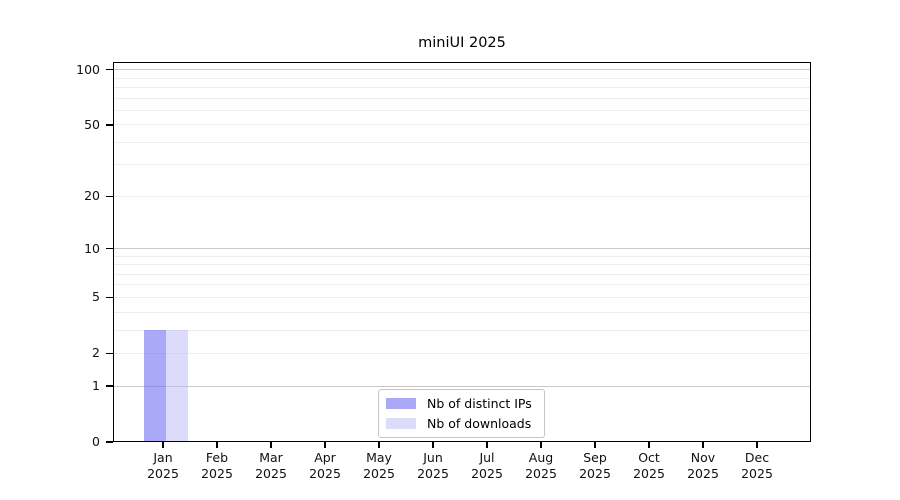 Image resolution: width=900 pixels, height=500 pixels. What do you see at coordinates (92, 124) in the screenshot?
I see `y-tick-label: 50` at bounding box center [92, 124].